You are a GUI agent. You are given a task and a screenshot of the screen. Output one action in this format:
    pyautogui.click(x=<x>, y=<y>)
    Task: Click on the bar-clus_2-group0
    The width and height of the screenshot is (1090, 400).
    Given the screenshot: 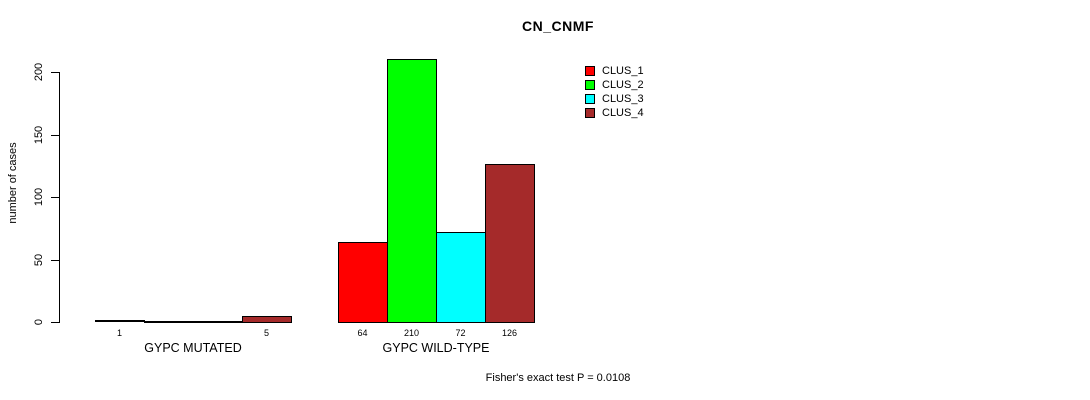 What is the action you would take?
    pyautogui.click(x=169, y=322)
    